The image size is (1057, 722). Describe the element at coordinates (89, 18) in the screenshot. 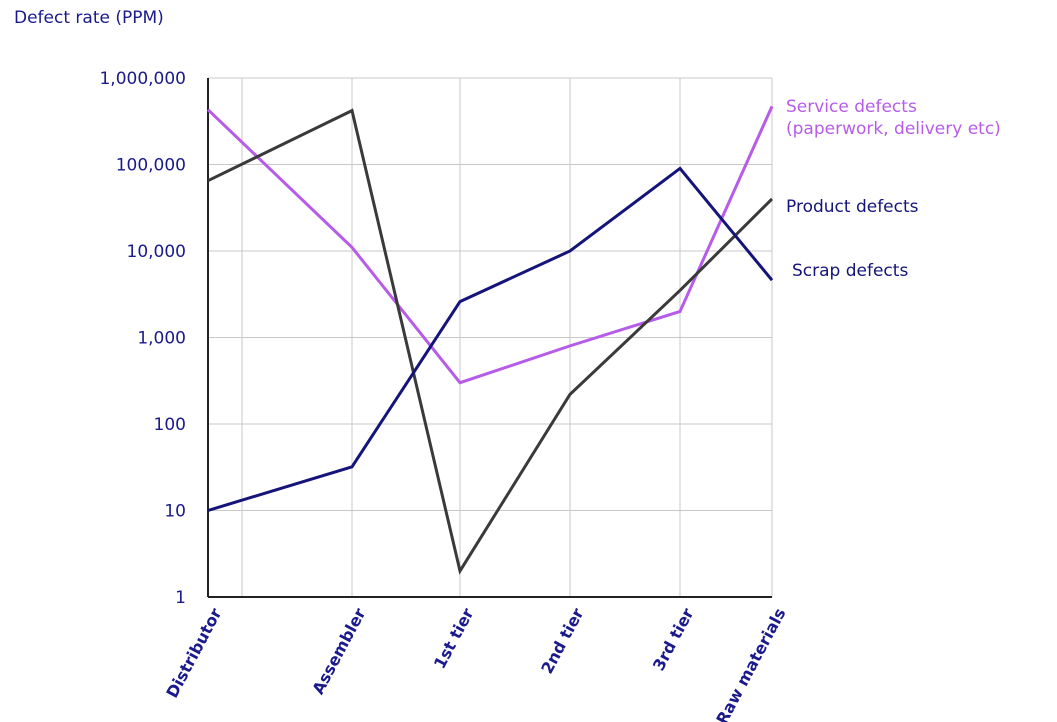

I see `y-axis-title: Defect rate (PPM)` at that location.